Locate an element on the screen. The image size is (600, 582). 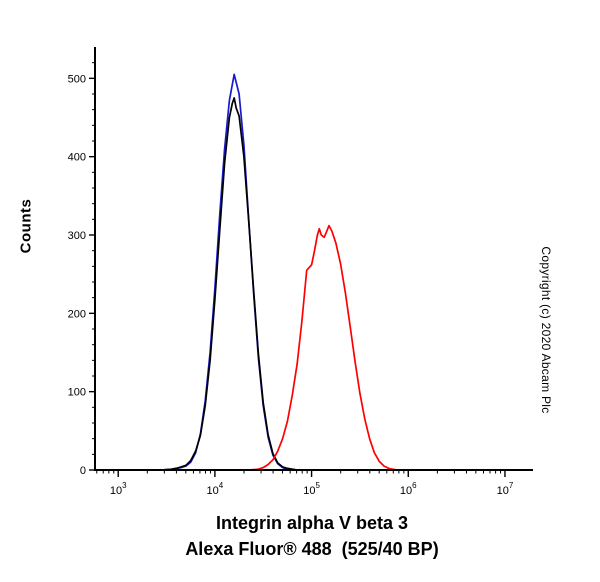
x-axis-title-line2: Alexa Fluor® 488 (525/40 BP) is located at coordinates (312, 549).